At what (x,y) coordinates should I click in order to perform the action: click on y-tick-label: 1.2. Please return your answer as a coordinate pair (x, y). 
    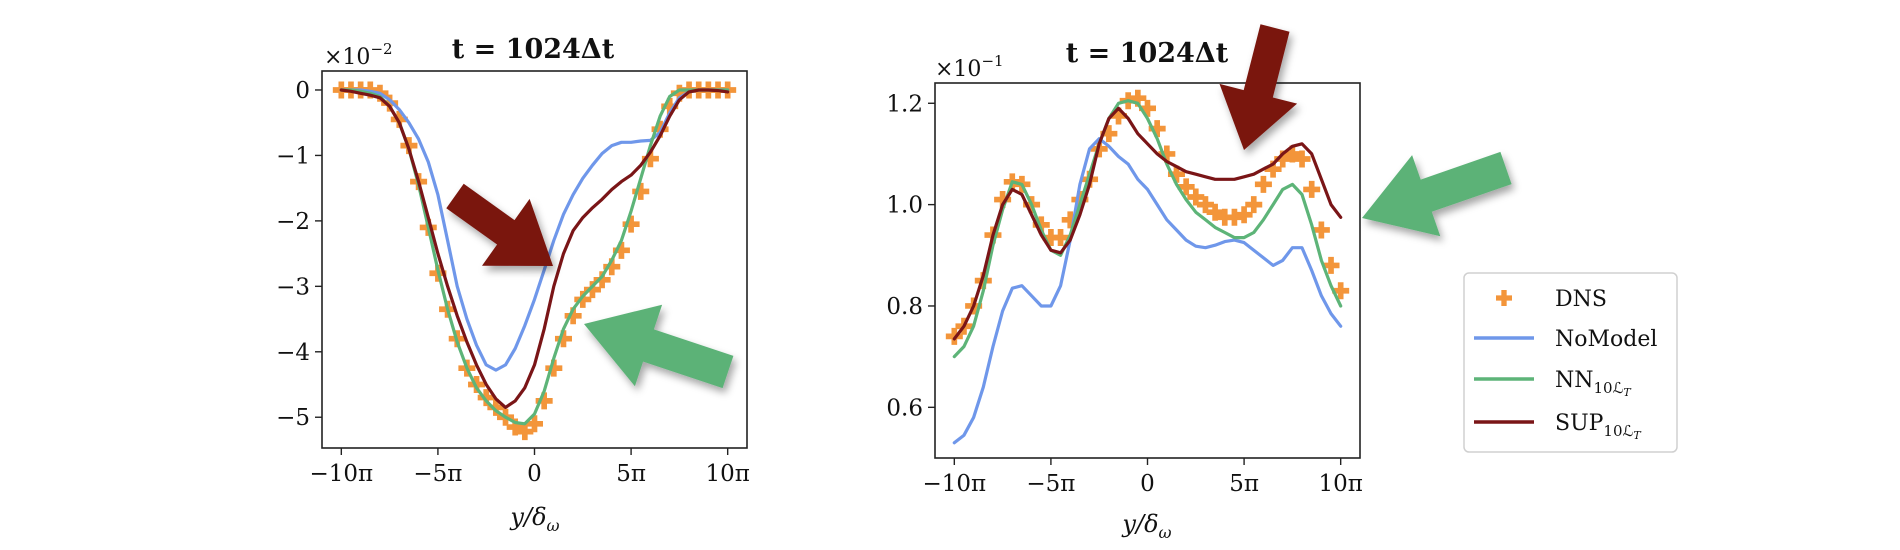
    Looking at the image, I should click on (904, 104).